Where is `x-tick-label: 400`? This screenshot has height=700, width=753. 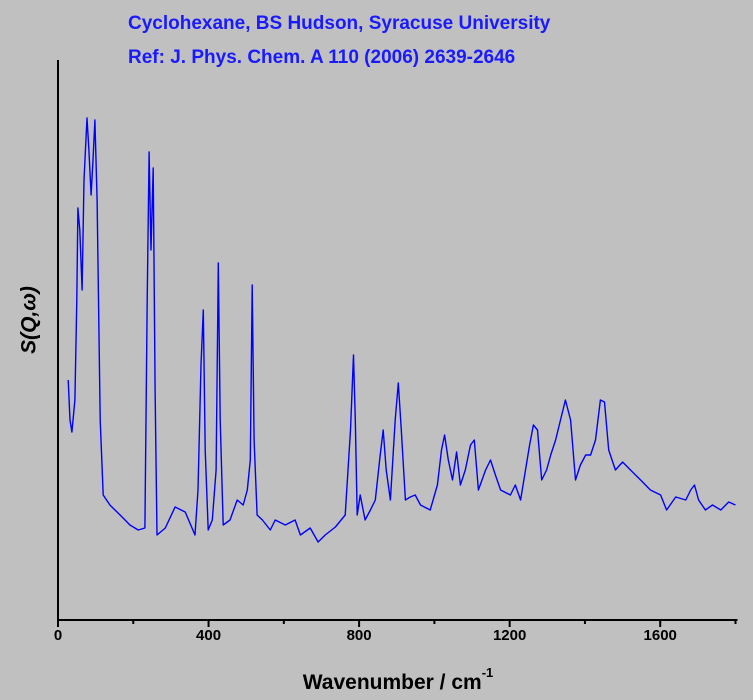 x-tick-label: 400 is located at coordinates (208, 635).